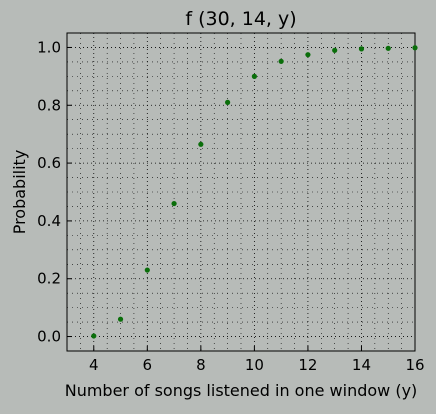 This screenshot has height=414, width=436. I want to click on x-tick-label: 16, so click(414, 365).